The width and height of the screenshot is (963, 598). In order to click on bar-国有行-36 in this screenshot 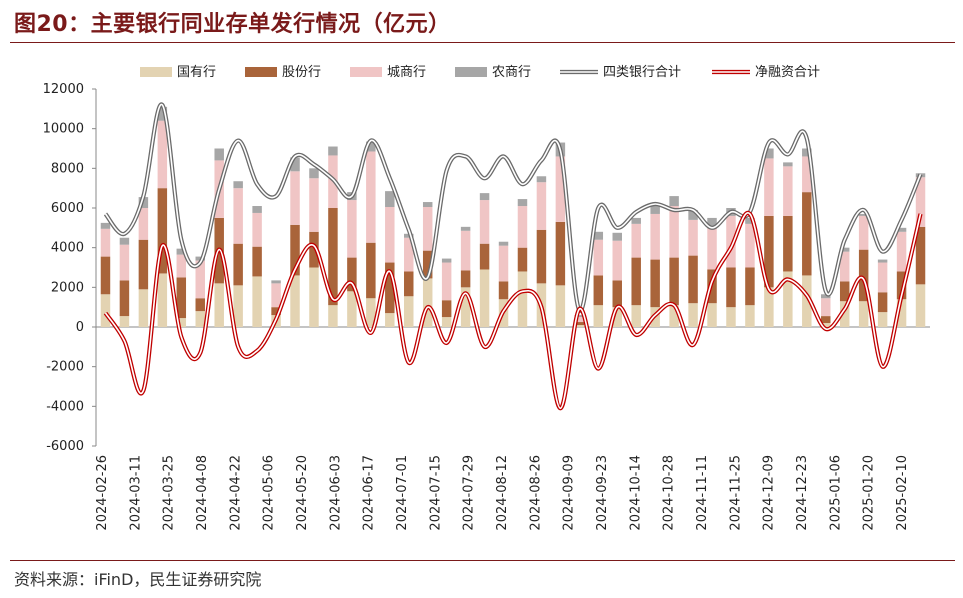, I will do `click(788, 299)`.